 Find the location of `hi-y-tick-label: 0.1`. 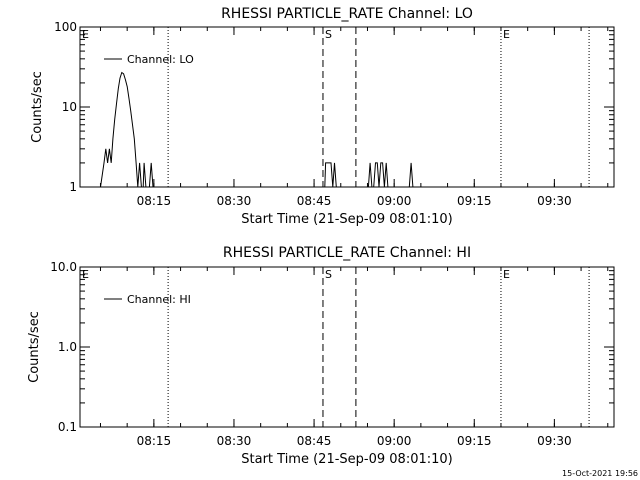

hi-y-tick-label: 0.1 is located at coordinates (67, 427).